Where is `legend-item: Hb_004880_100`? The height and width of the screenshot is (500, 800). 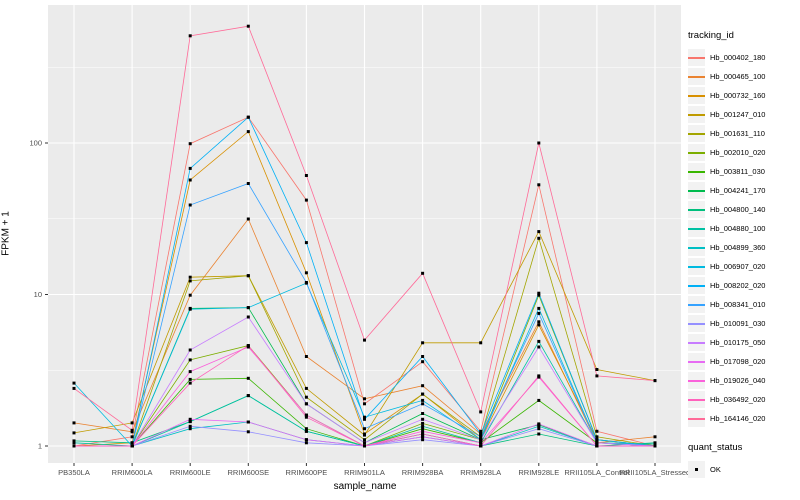
legend-item: Hb_004880_100 is located at coordinates (743, 228).